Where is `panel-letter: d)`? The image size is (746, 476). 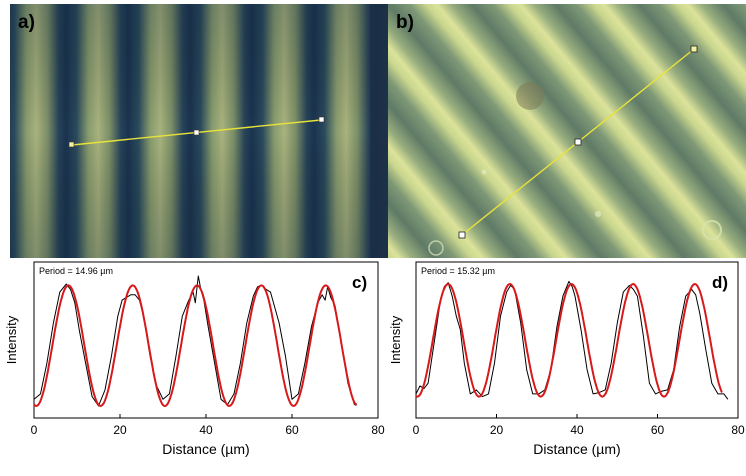
panel-letter: d) is located at coordinates (720, 282).